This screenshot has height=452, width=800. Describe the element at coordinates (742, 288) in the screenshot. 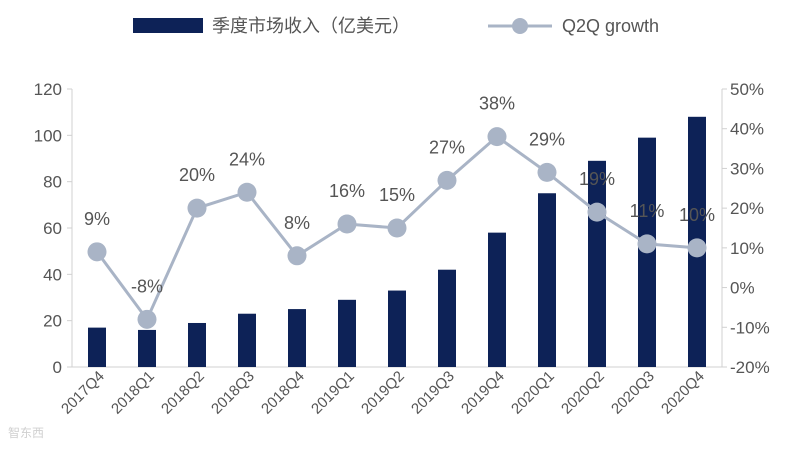

I see `y-right-tick-label: 0%` at that location.